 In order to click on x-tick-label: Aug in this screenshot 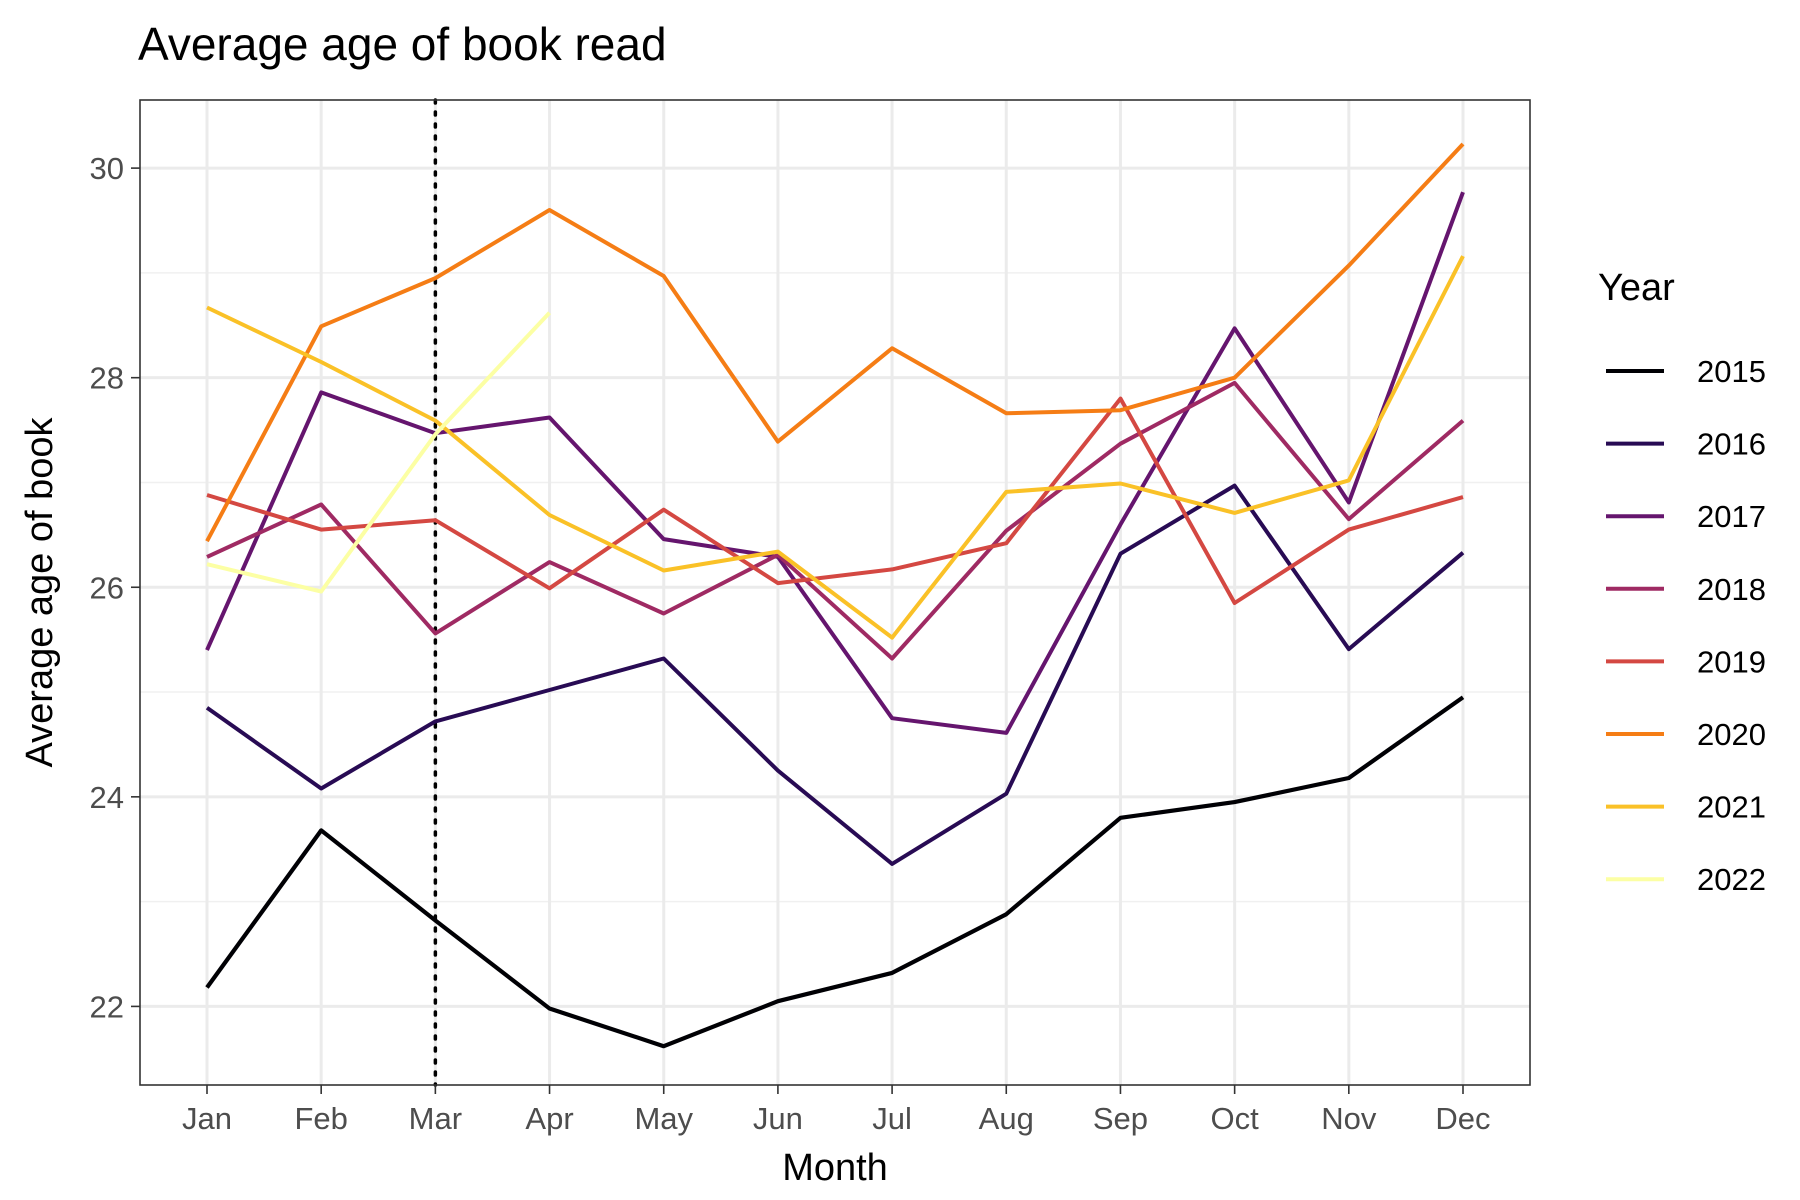, I will do `click(1006, 1118)`.